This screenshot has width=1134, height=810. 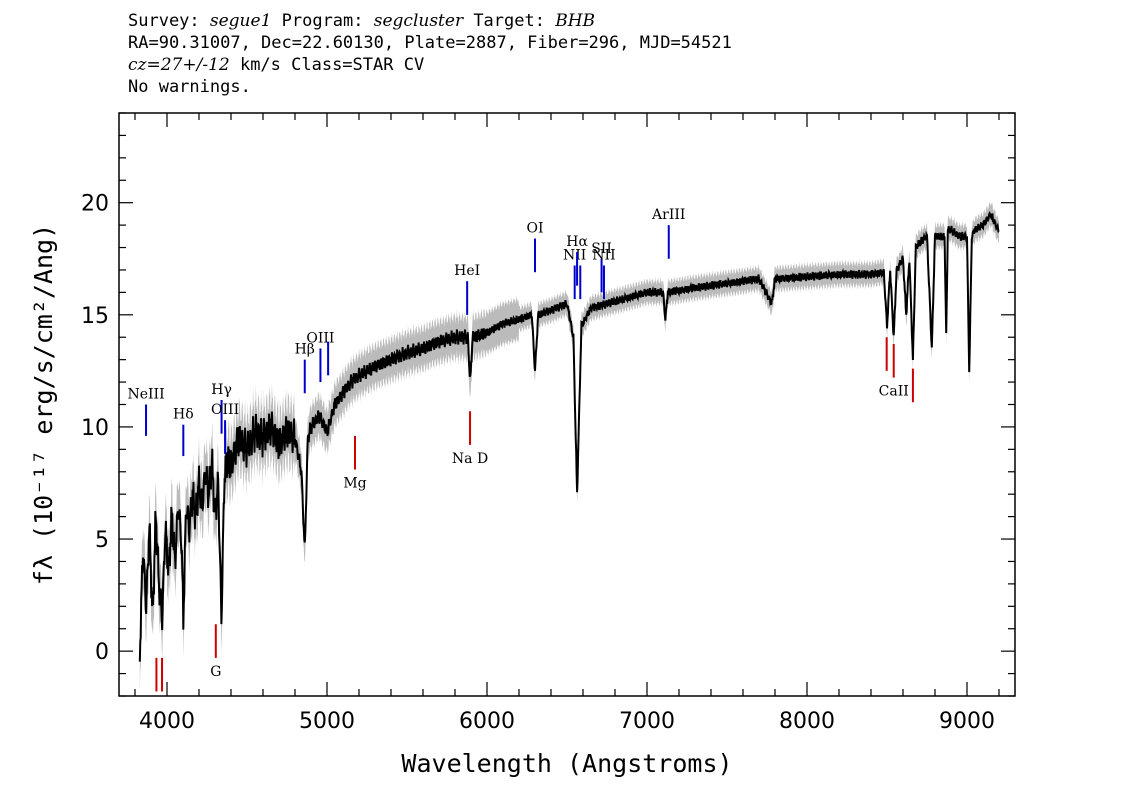 What do you see at coordinates (509, 21) in the screenshot?
I see `target-label: Target:` at bounding box center [509, 21].